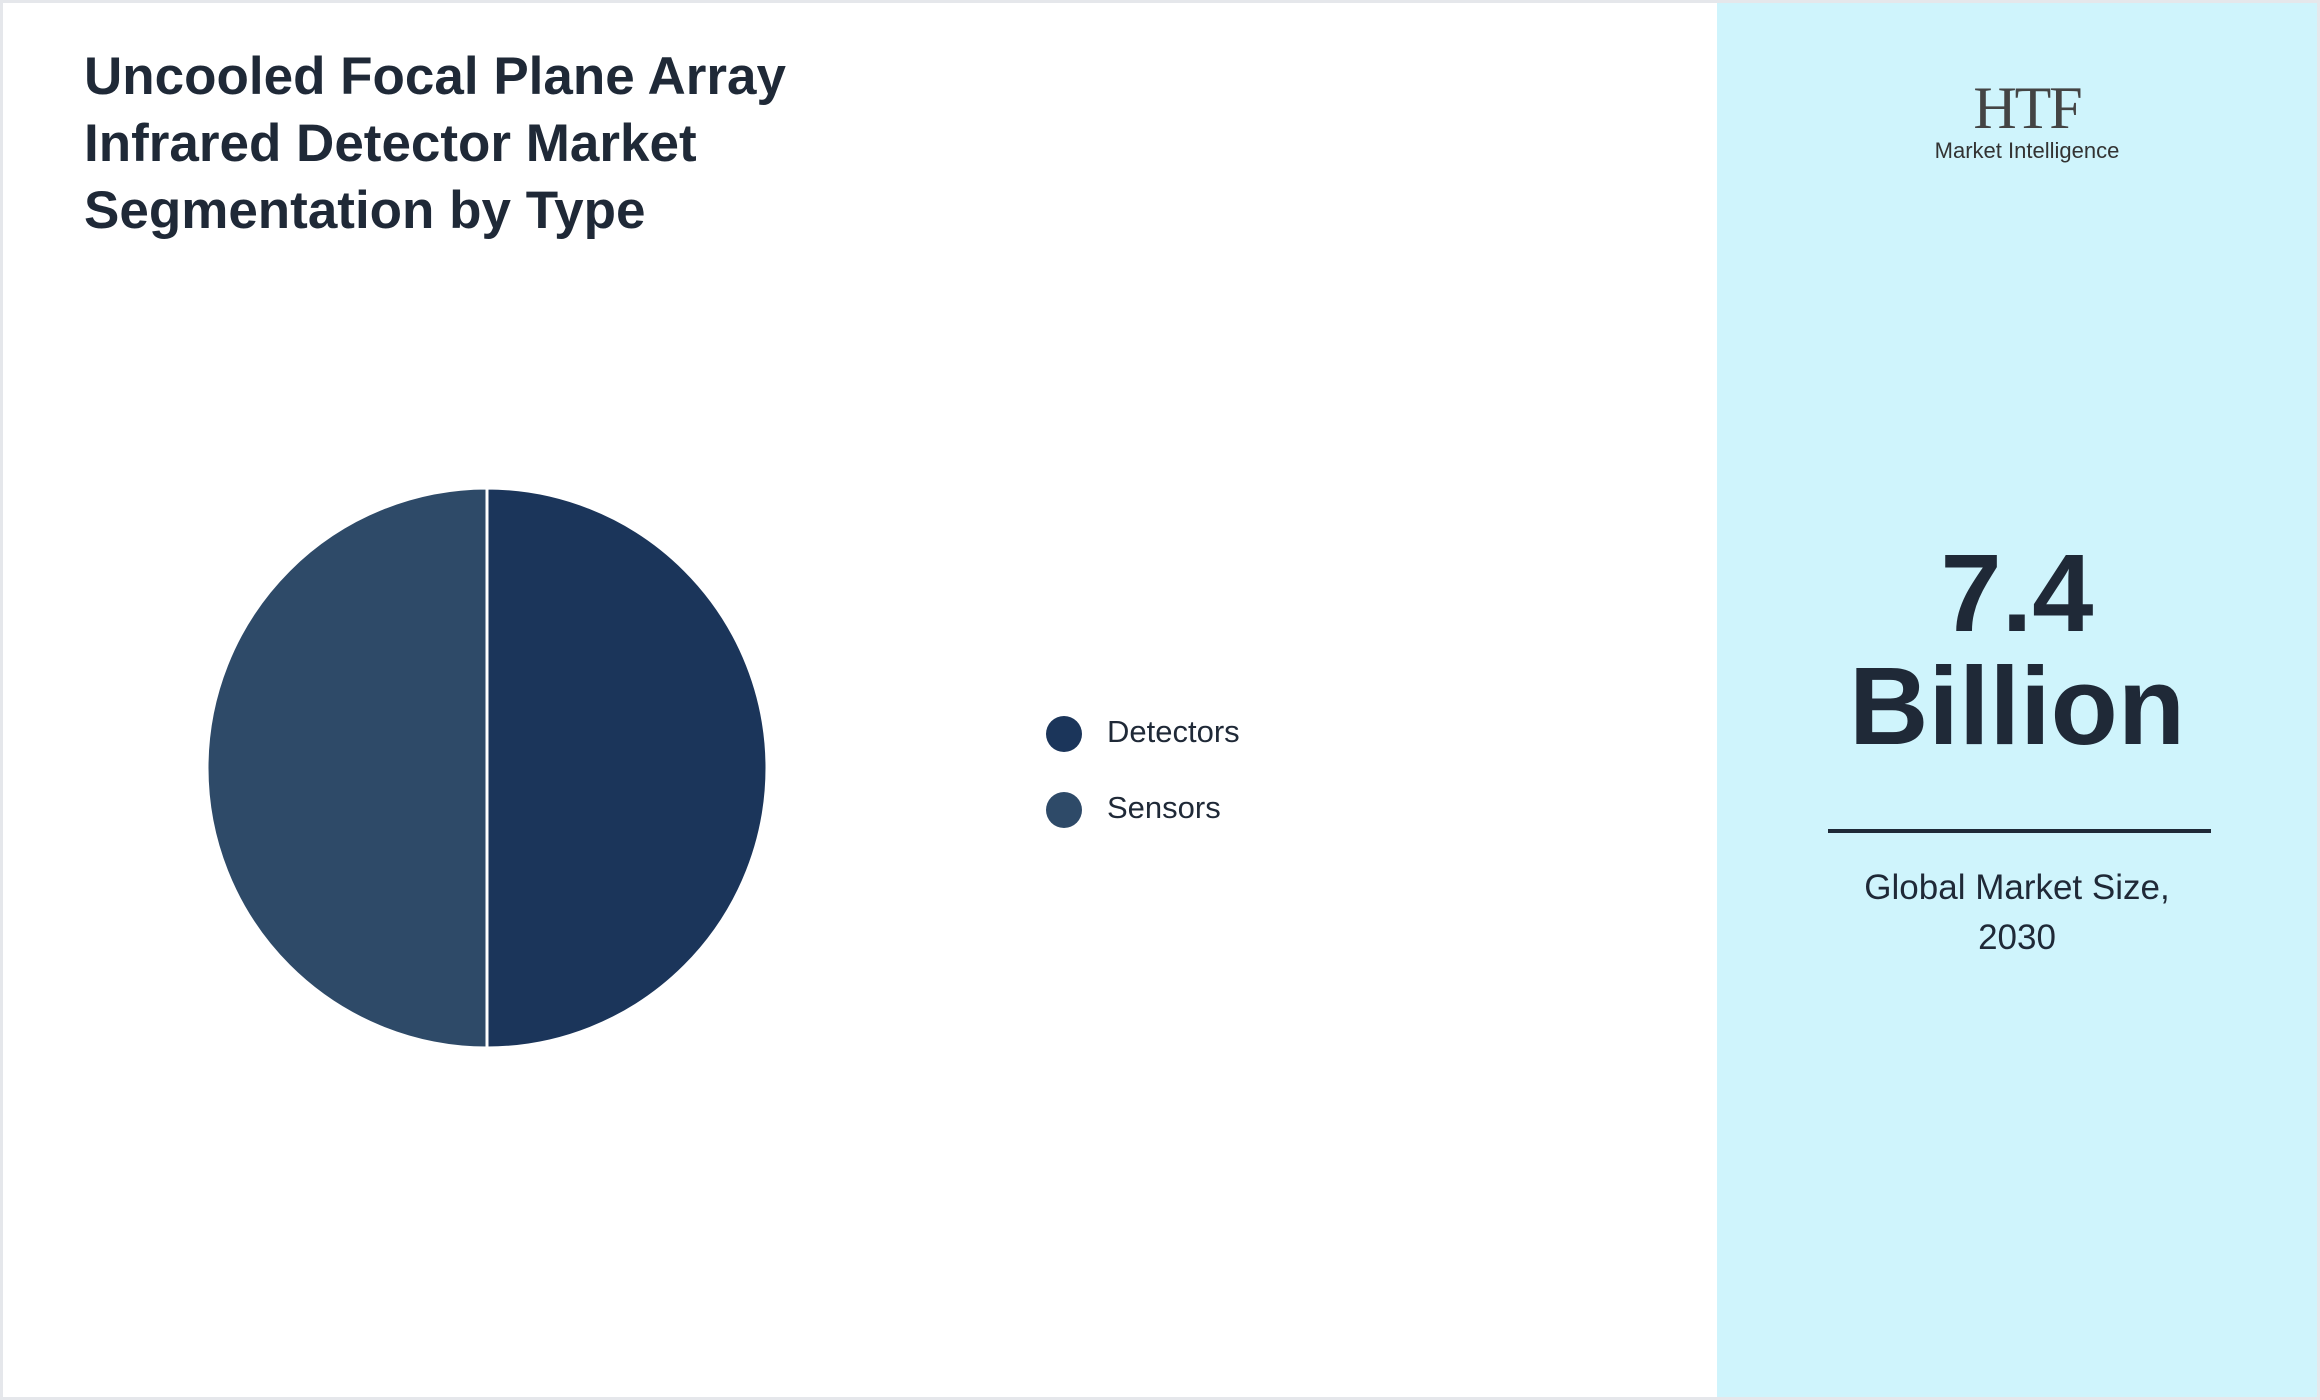 The width and height of the screenshot is (2320, 1400). What do you see at coordinates (2017, 706) in the screenshot?
I see `kpi-unit: Billion` at bounding box center [2017, 706].